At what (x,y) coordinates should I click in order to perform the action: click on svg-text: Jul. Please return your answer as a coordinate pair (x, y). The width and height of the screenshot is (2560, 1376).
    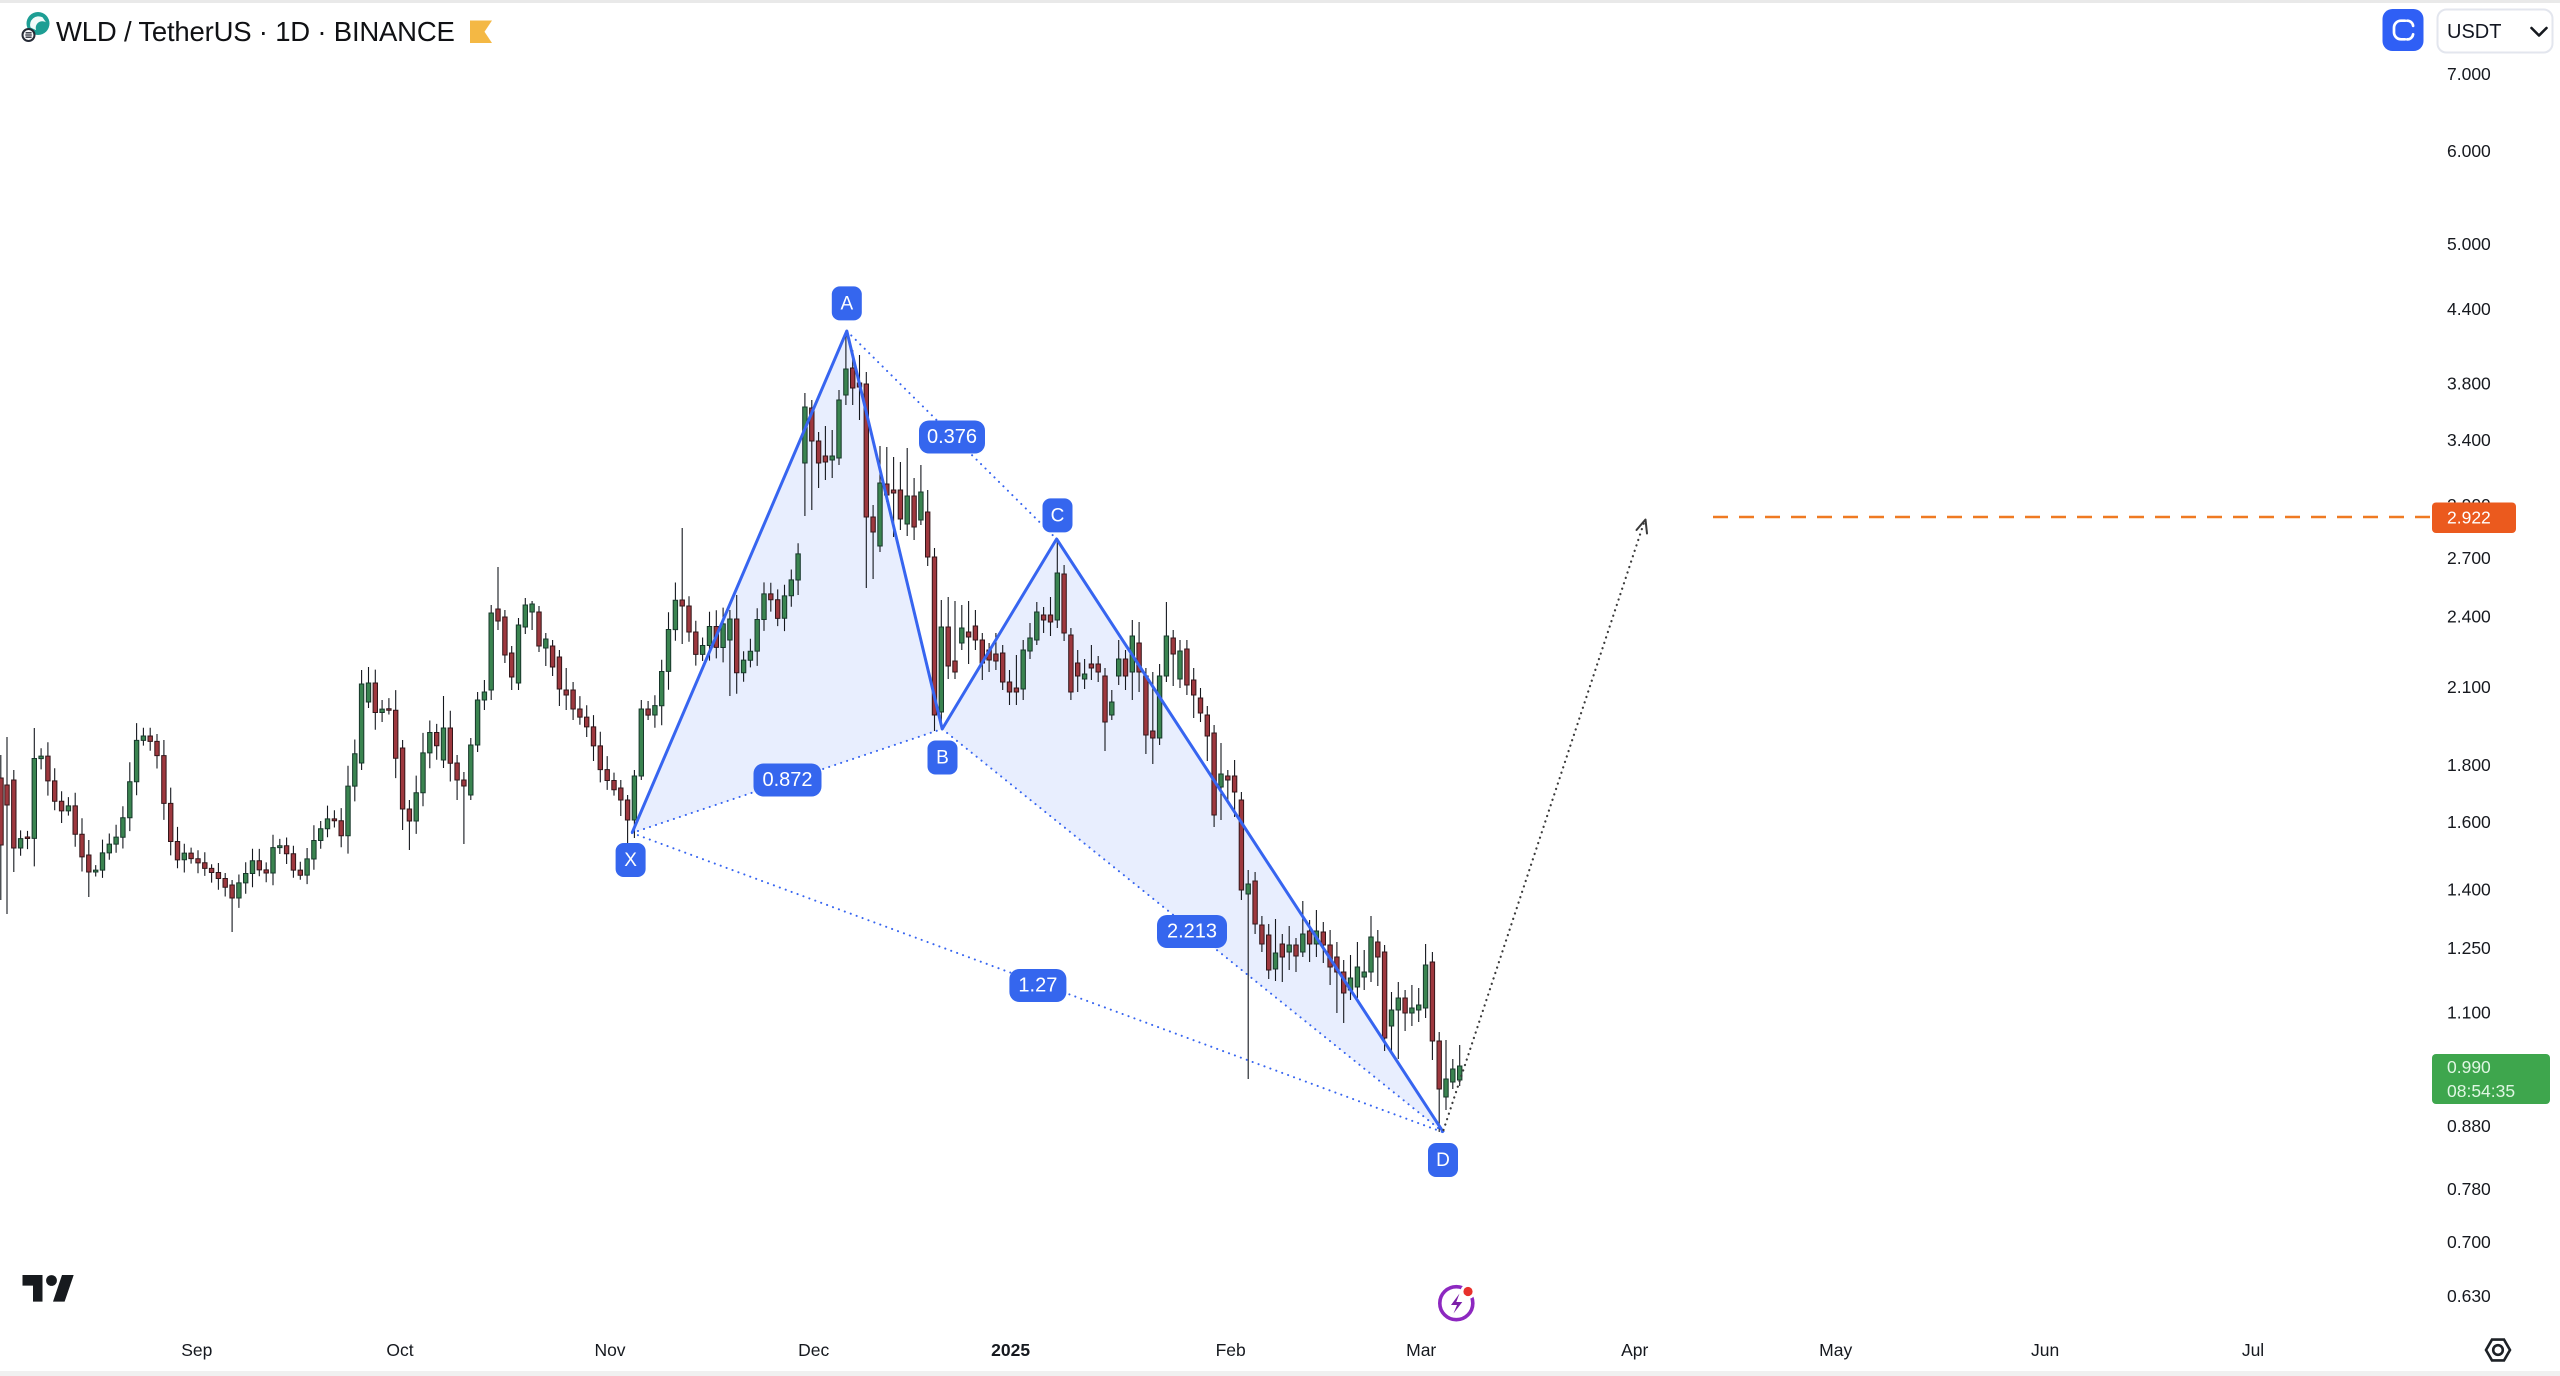
    Looking at the image, I should click on (2253, 1350).